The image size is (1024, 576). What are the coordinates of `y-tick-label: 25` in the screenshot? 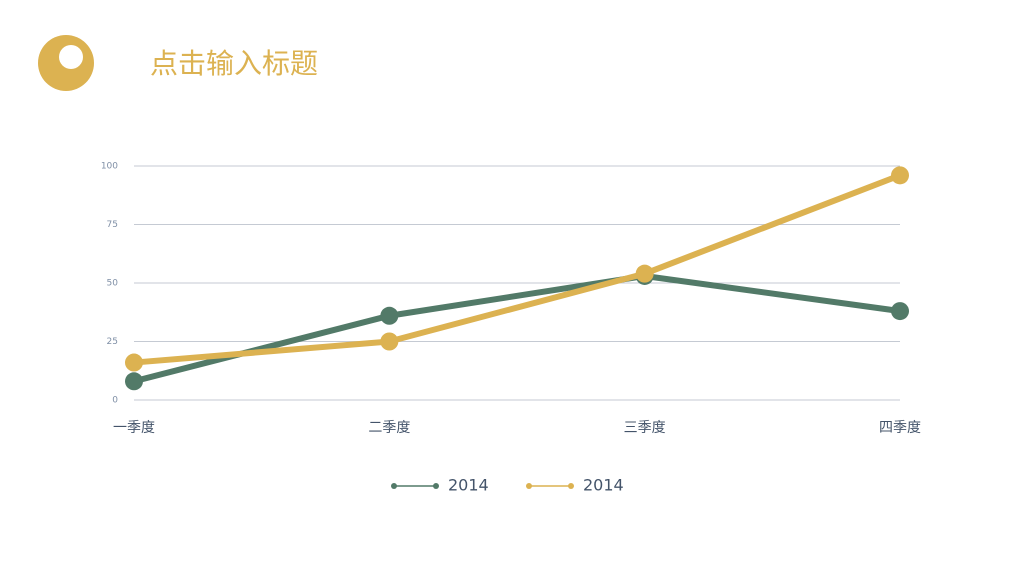 It's located at (112, 342).